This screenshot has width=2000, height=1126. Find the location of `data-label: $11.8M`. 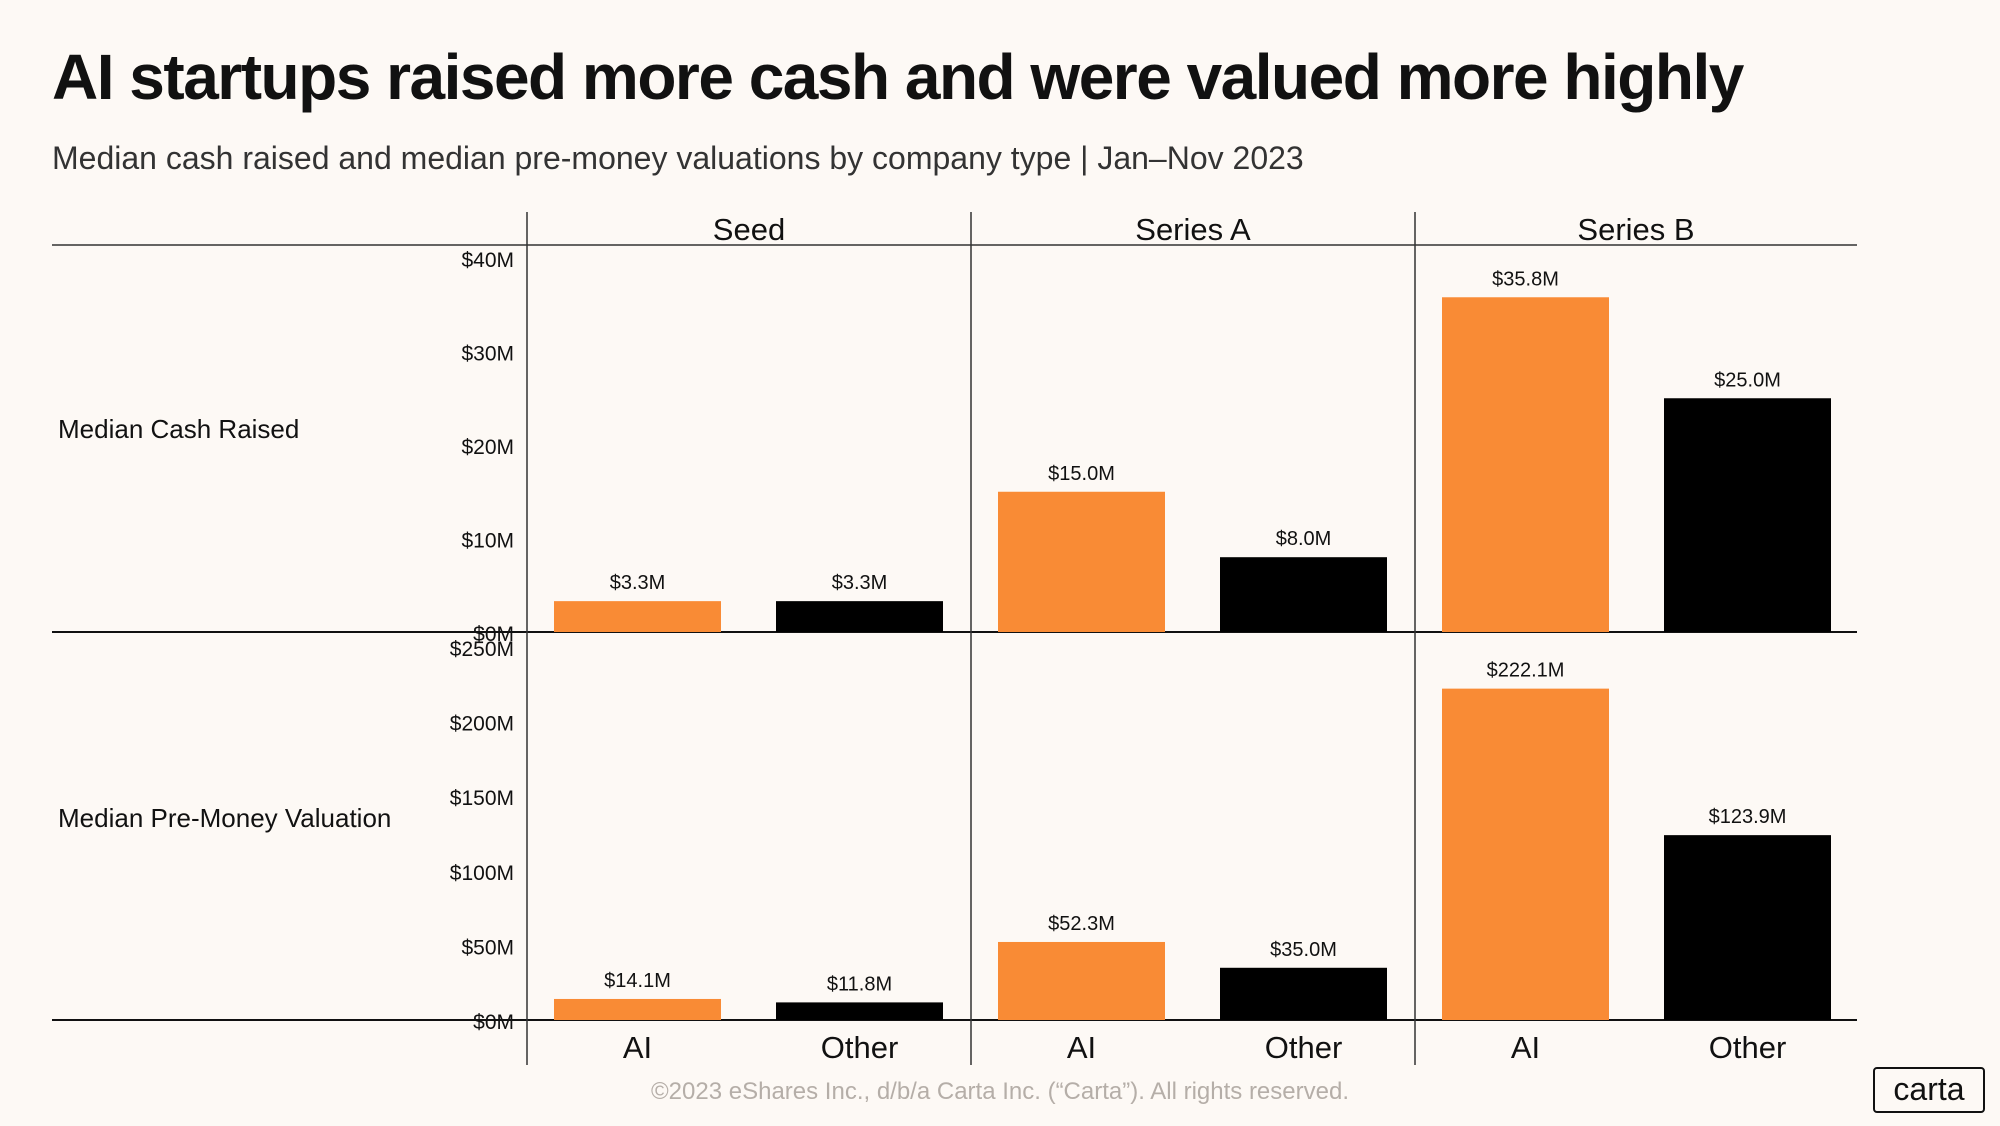

data-label: $11.8M is located at coordinates (859, 984).